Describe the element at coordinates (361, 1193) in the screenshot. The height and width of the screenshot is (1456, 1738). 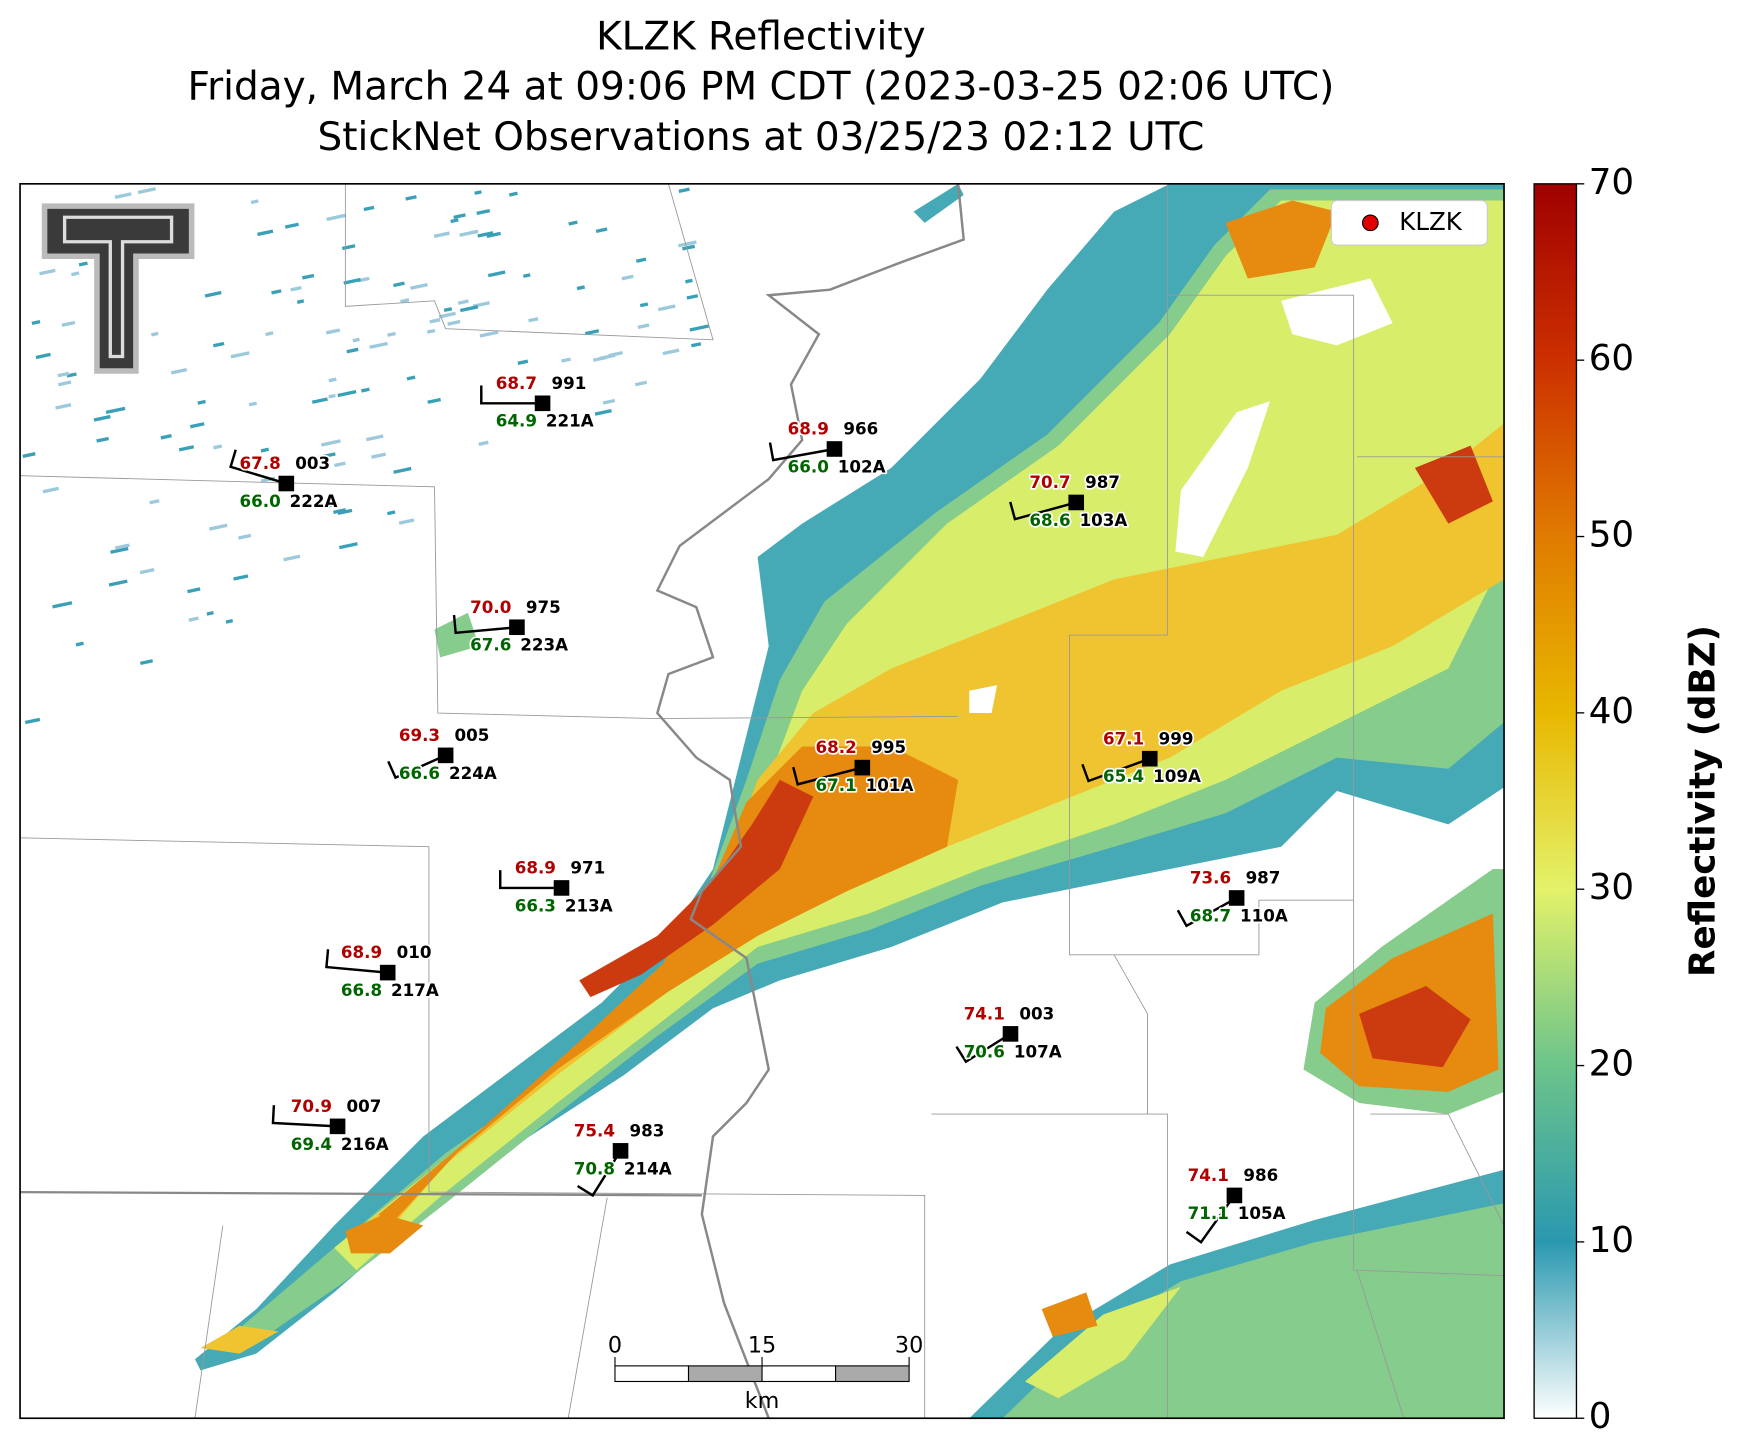
I see `state-line` at that location.